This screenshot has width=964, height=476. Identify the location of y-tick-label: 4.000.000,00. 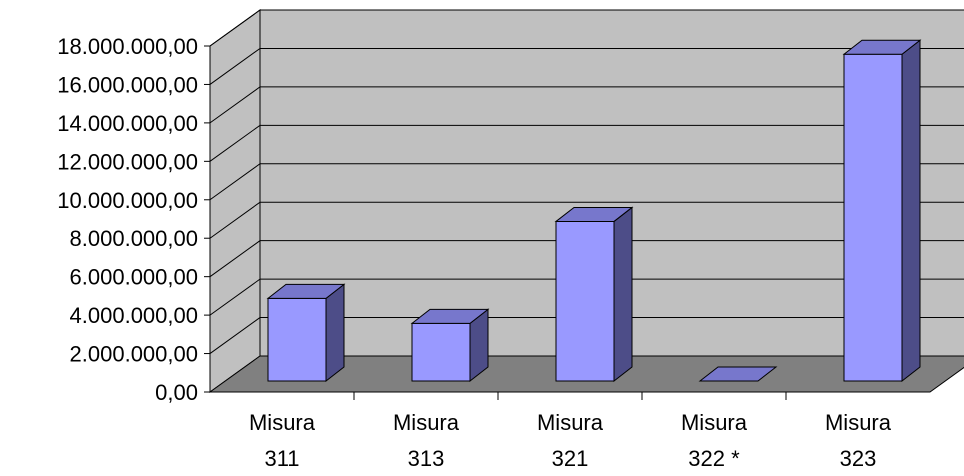
(134, 315).